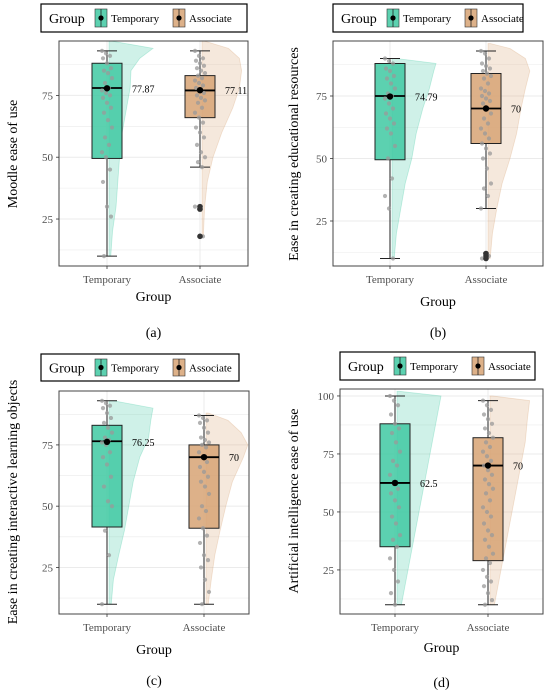  Describe the element at coordinates (200, 209) in the screenshot. I see `outlier-point` at that location.